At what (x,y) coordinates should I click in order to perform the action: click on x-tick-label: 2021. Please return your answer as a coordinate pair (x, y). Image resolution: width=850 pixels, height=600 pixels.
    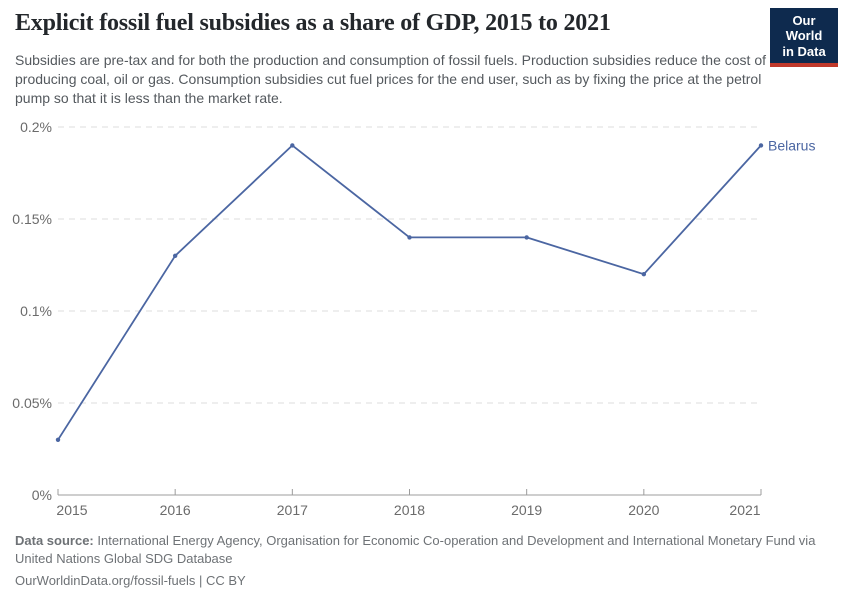
    Looking at the image, I should click on (744, 510).